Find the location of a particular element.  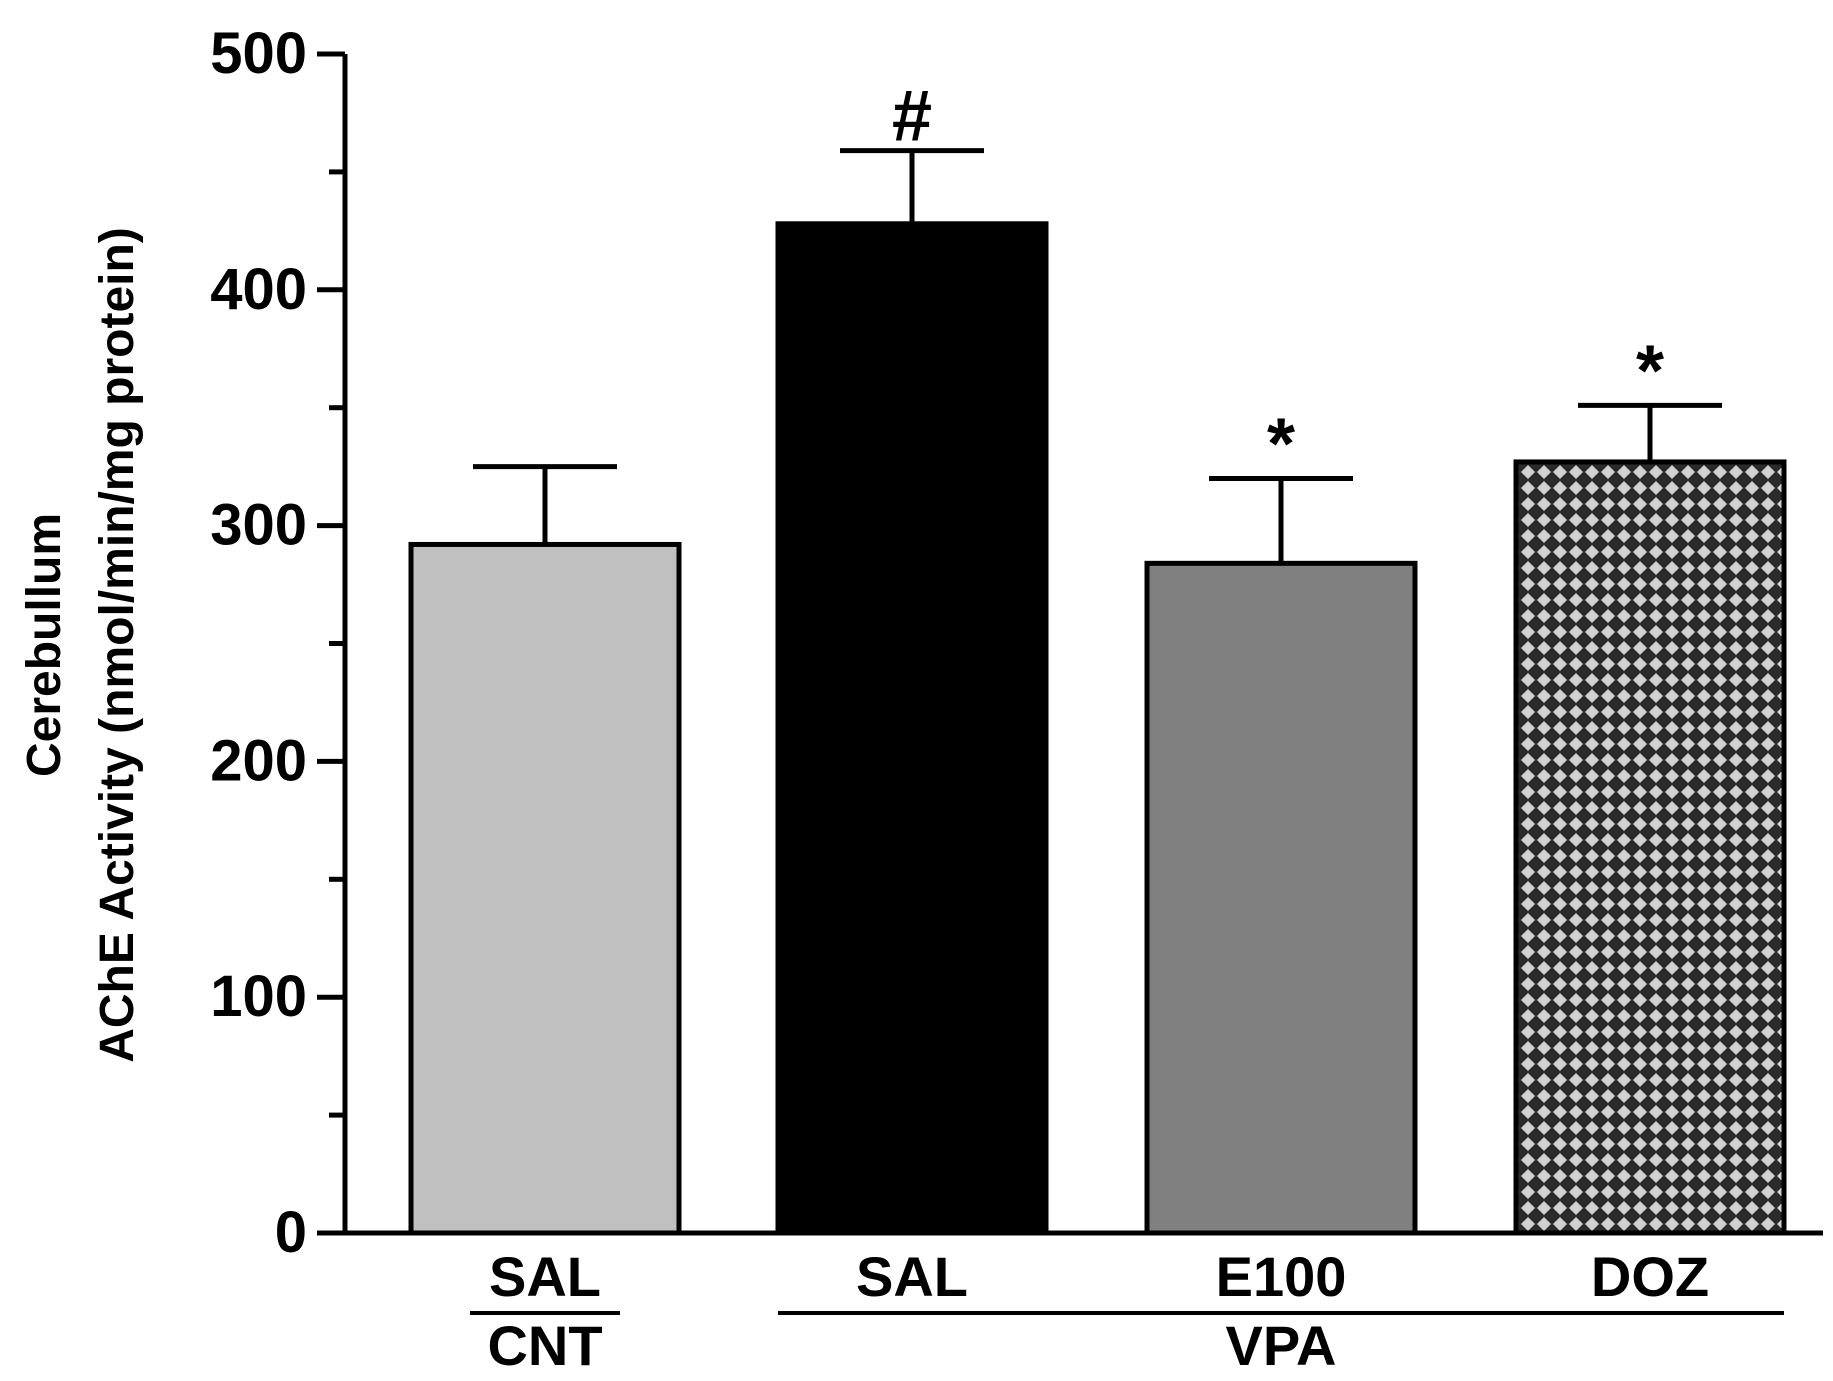

bar-e100 is located at coordinates (1281, 898).